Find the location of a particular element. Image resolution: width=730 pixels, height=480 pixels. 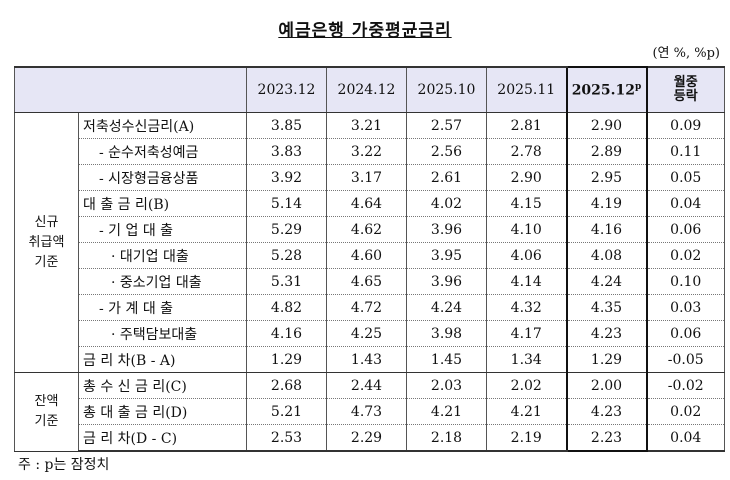

cell-value: 2.29 is located at coordinates (366, 438).